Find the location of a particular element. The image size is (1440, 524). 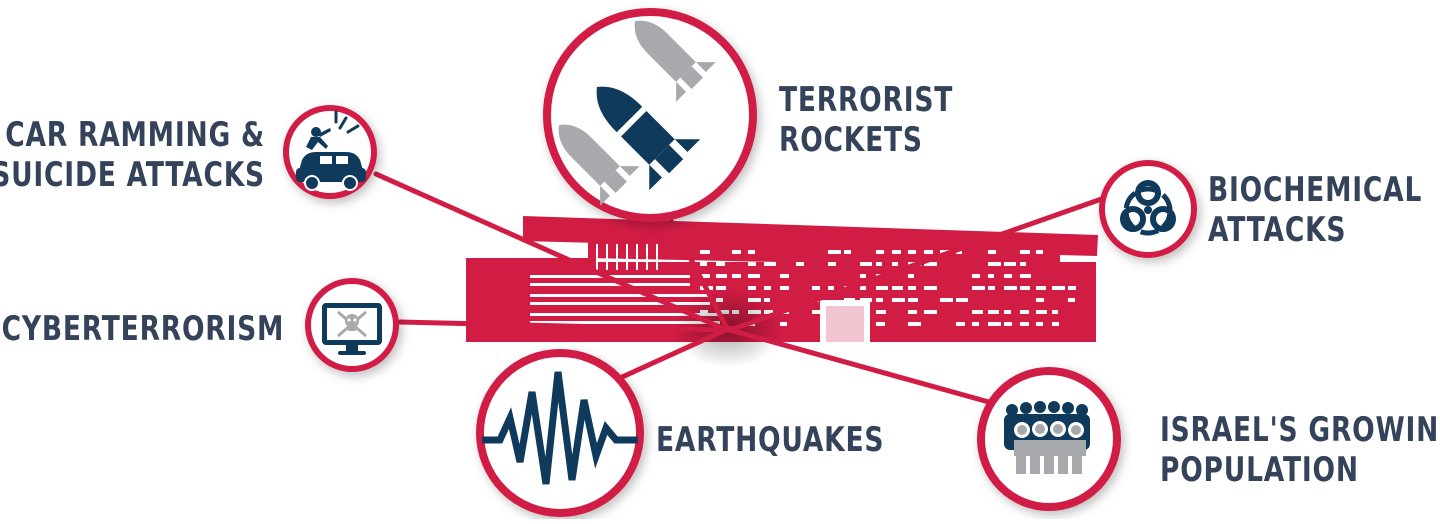

line-biochemical is located at coordinates (920, 263).